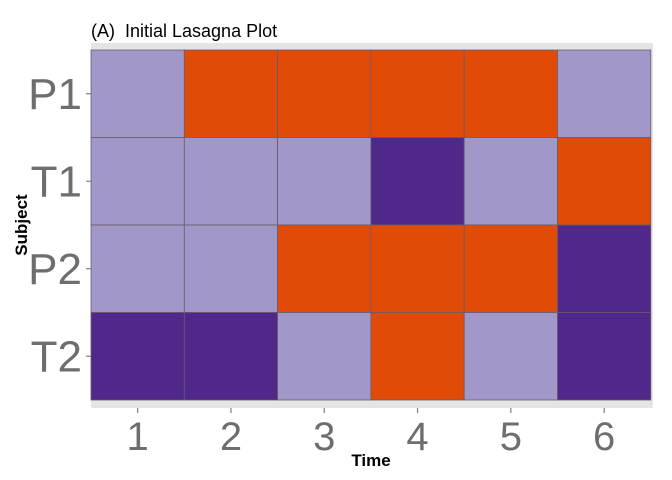 Image resolution: width=672 pixels, height=480 pixels. Describe the element at coordinates (56, 181) in the screenshot. I see `y-tick-label: T1` at that location.